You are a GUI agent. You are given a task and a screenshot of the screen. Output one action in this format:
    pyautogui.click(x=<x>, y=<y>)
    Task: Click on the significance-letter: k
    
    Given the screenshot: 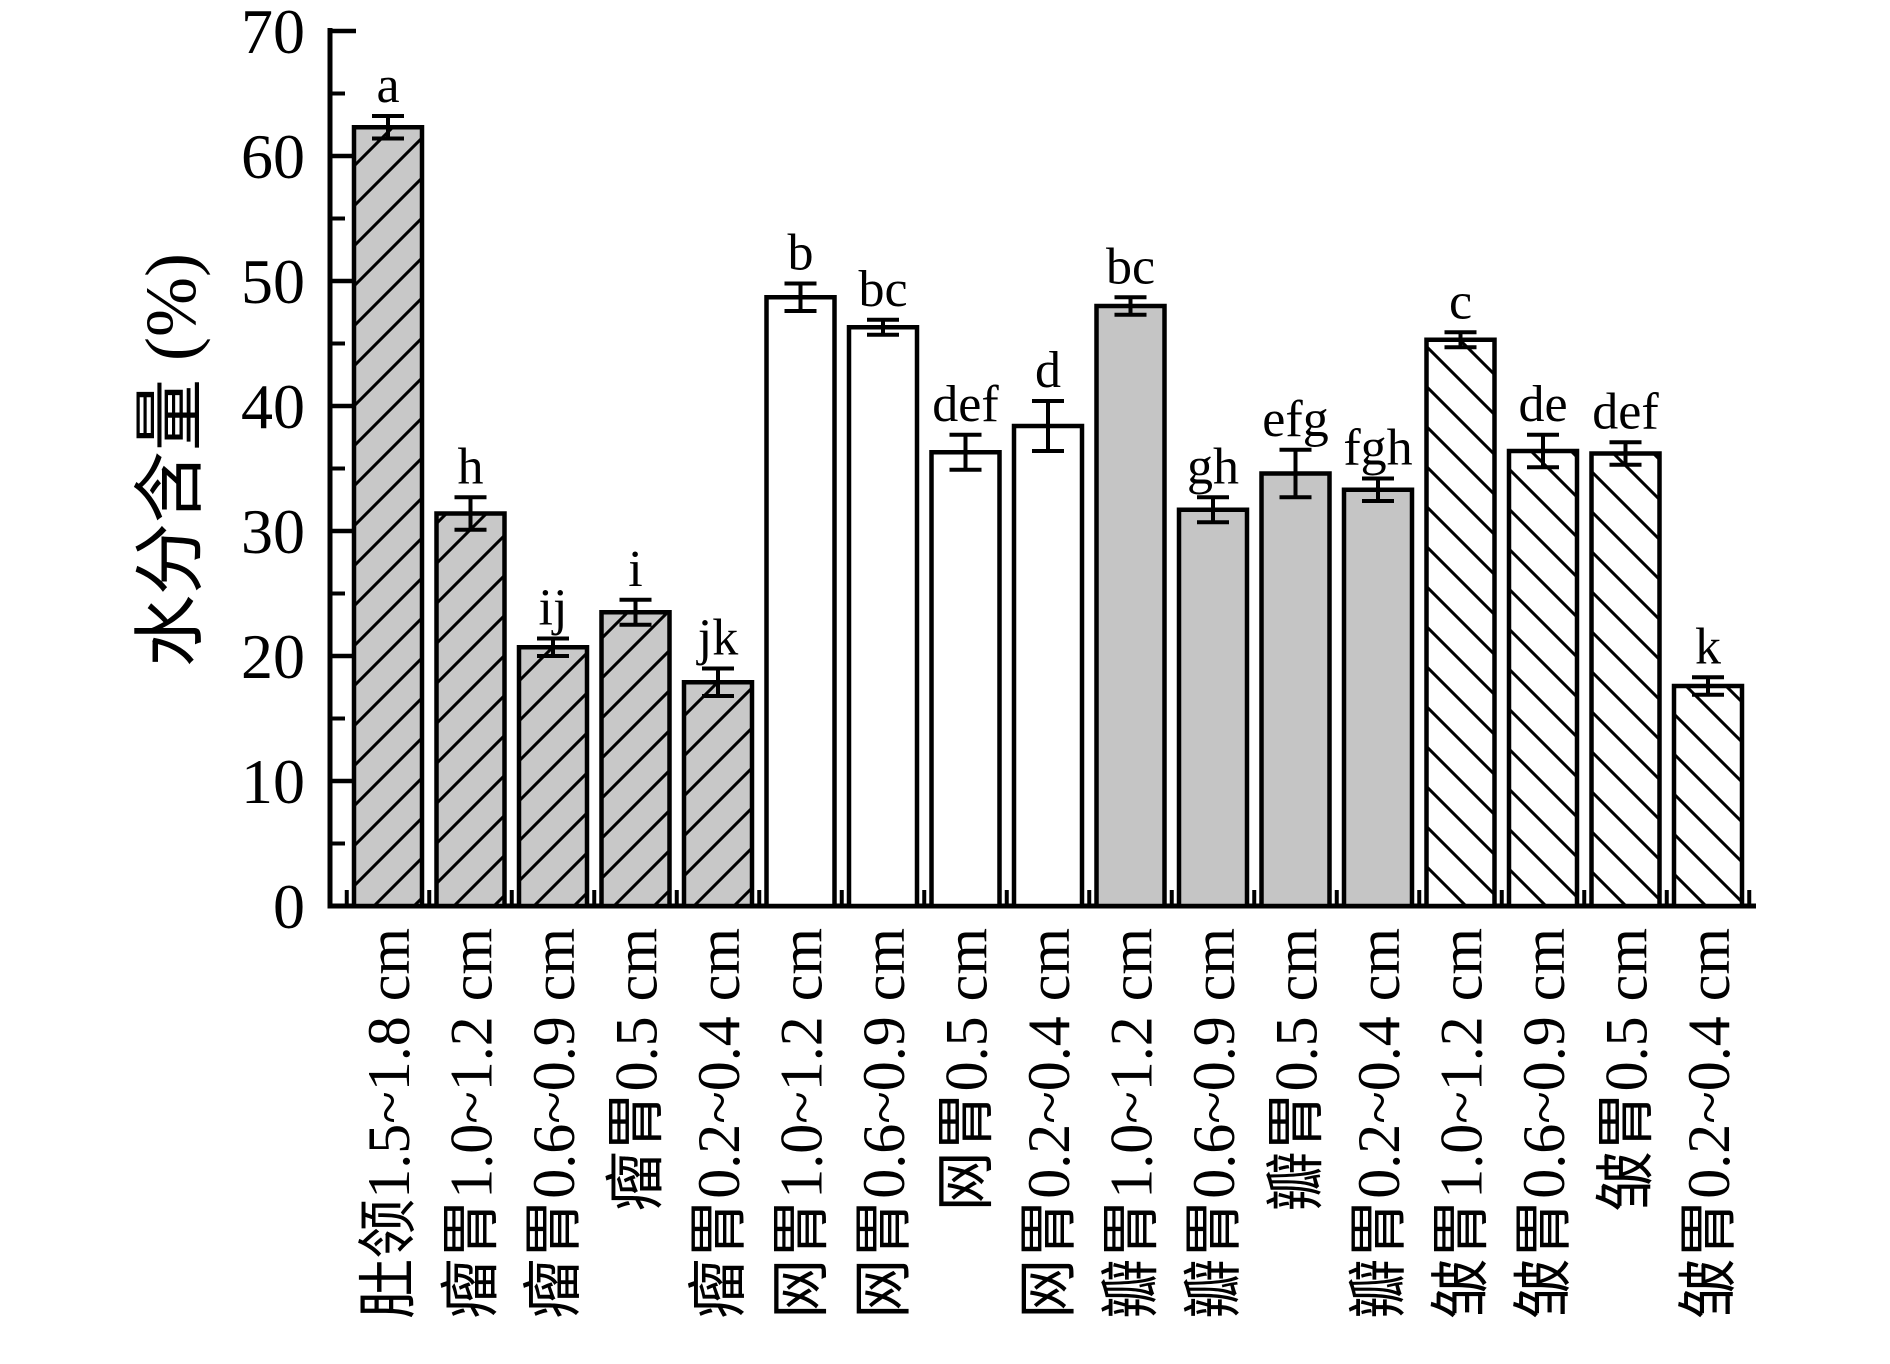 What is the action you would take?
    pyautogui.click(x=1708, y=646)
    